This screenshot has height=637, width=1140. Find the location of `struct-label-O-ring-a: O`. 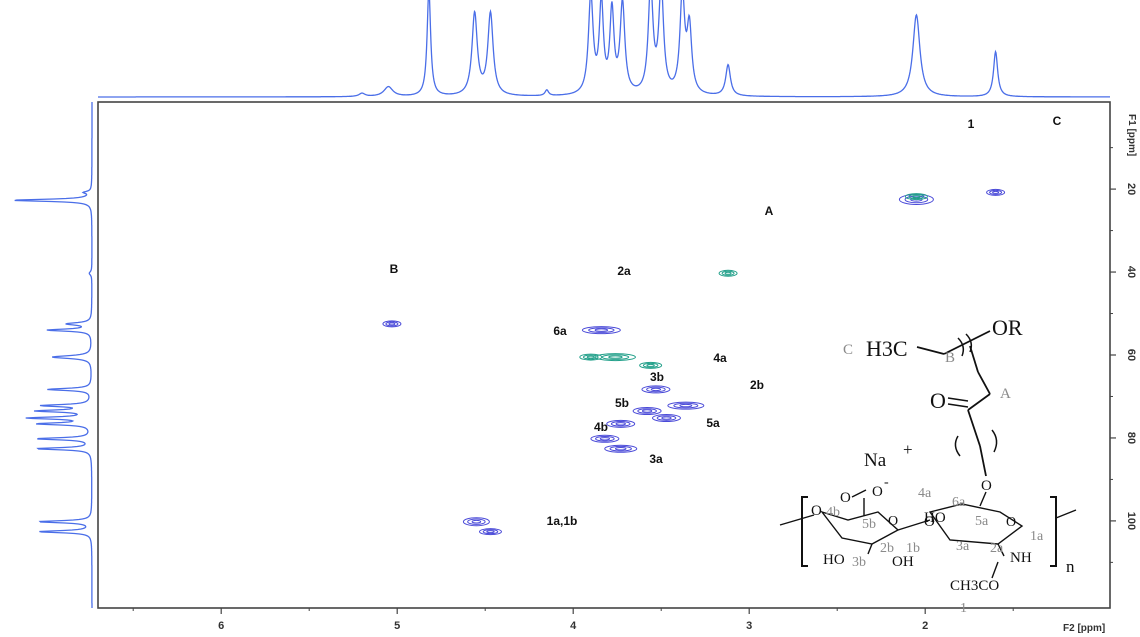

struct-label-O-ring-a: O is located at coordinates (1011, 522).